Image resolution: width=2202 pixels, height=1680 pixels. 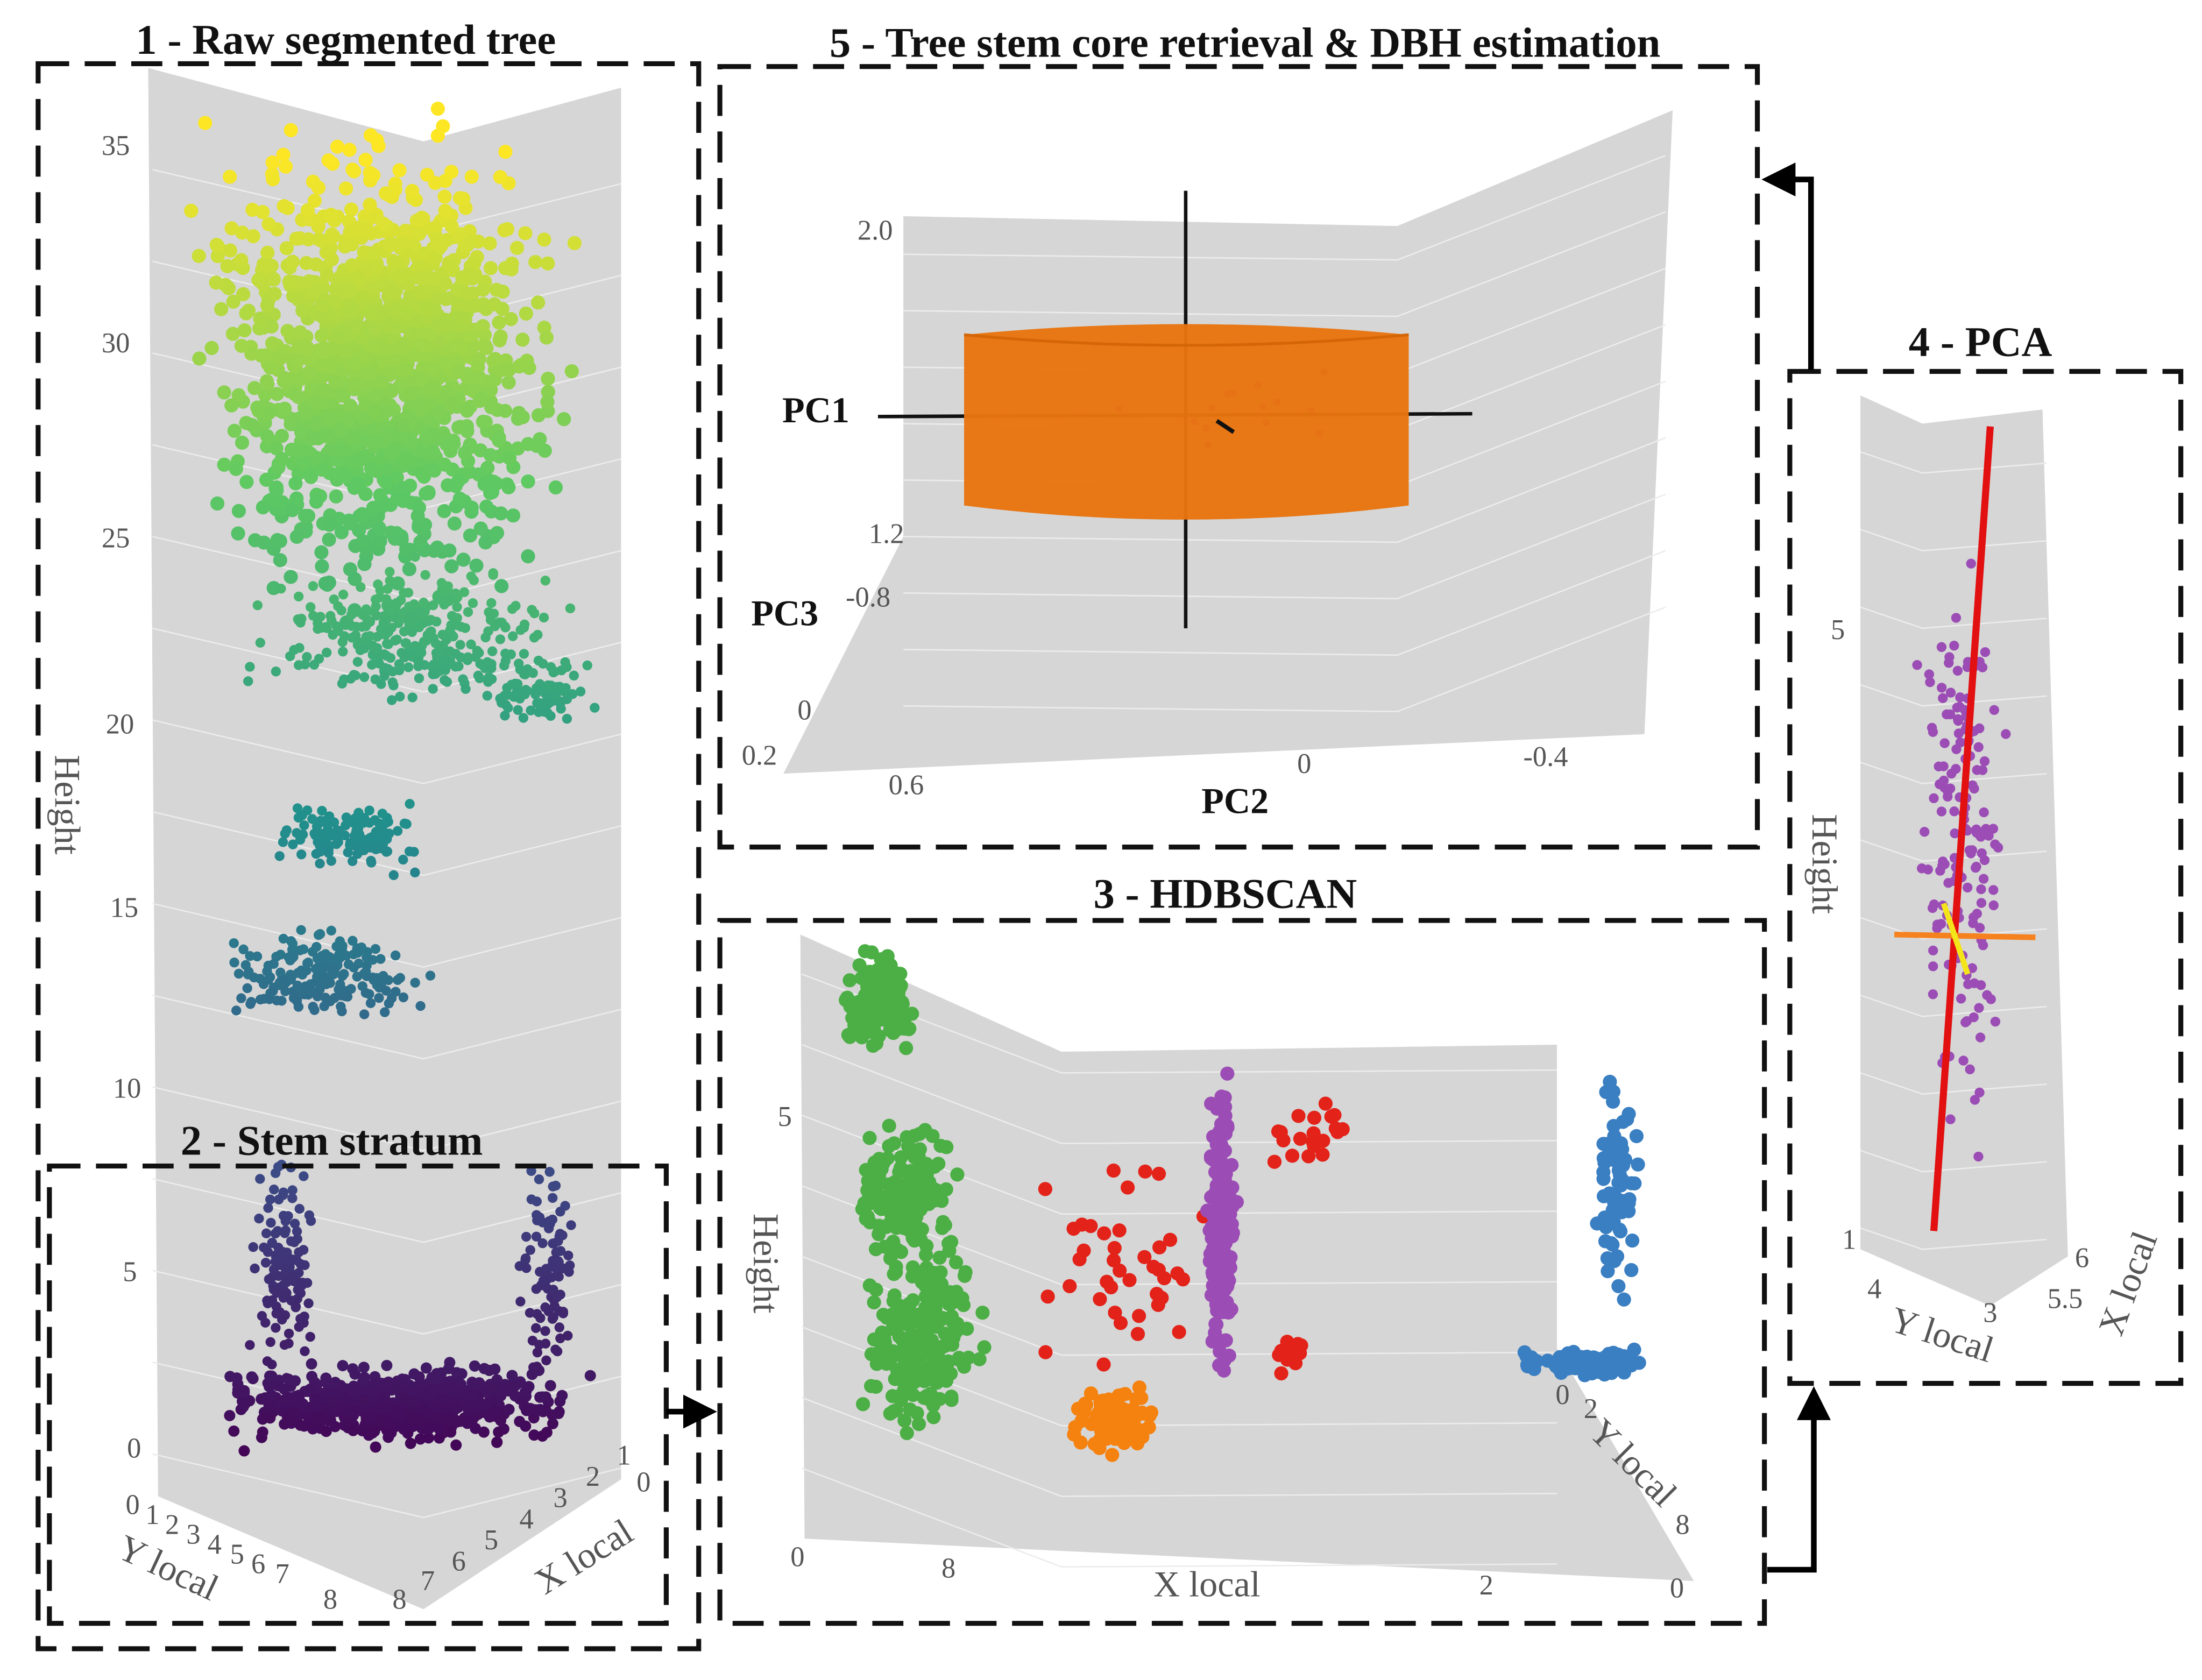 I want to click on tick-label: 15, so click(x=124, y=908).